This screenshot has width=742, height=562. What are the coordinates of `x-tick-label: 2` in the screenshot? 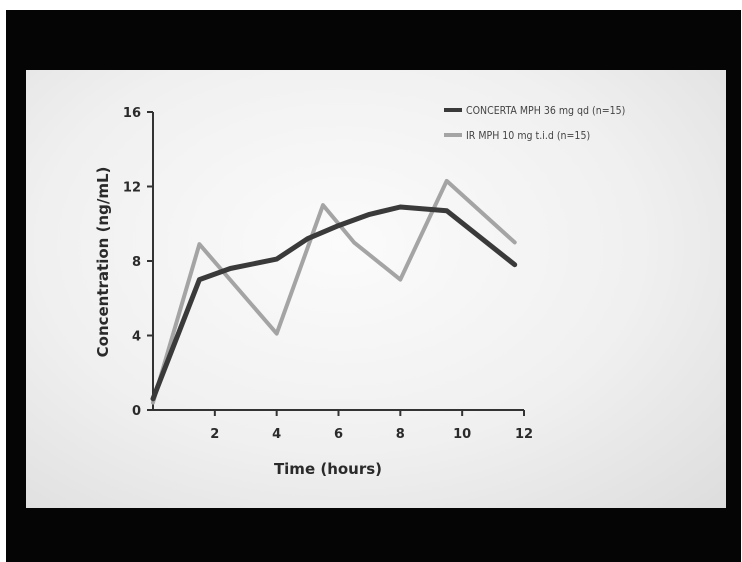 It's located at (214, 434).